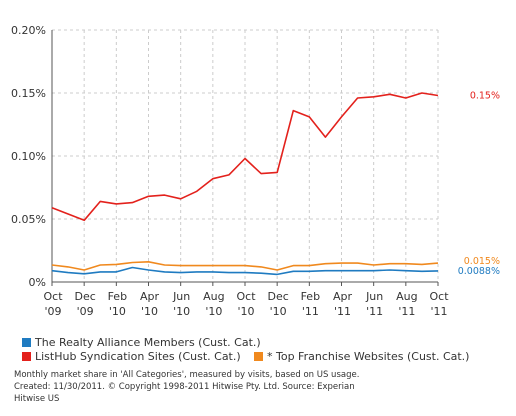 The image size is (516, 416). I want to click on end-label-realty-alliance: 0.0088%, so click(479, 271).